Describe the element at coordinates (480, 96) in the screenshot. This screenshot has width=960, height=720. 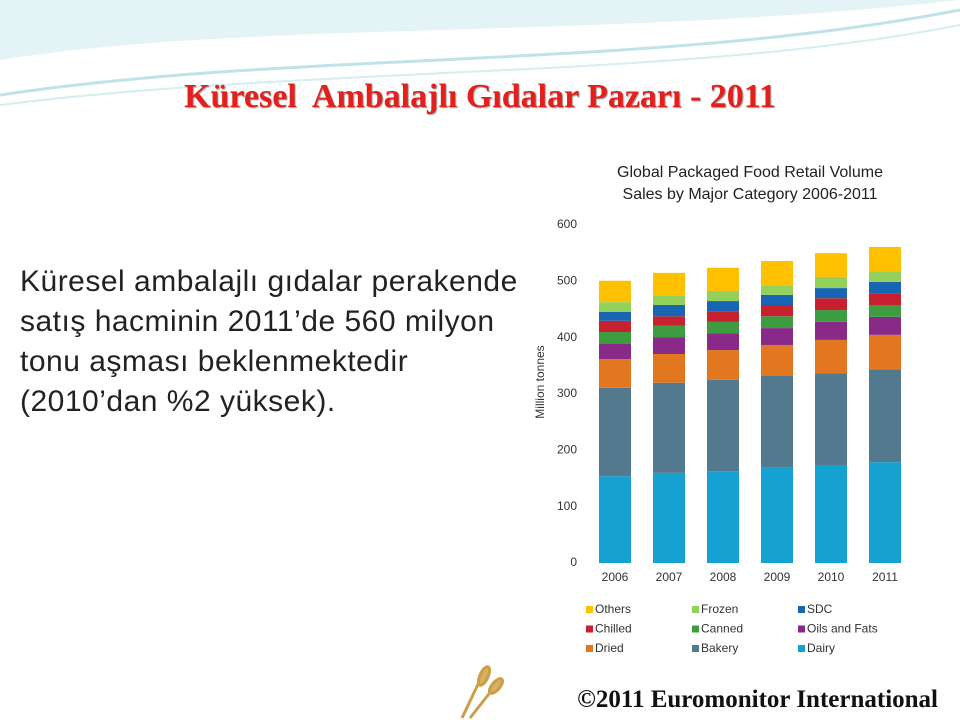
I see `slide-title: Küresel Ambalajlı Gıdalar Pazarı - 2011` at that location.